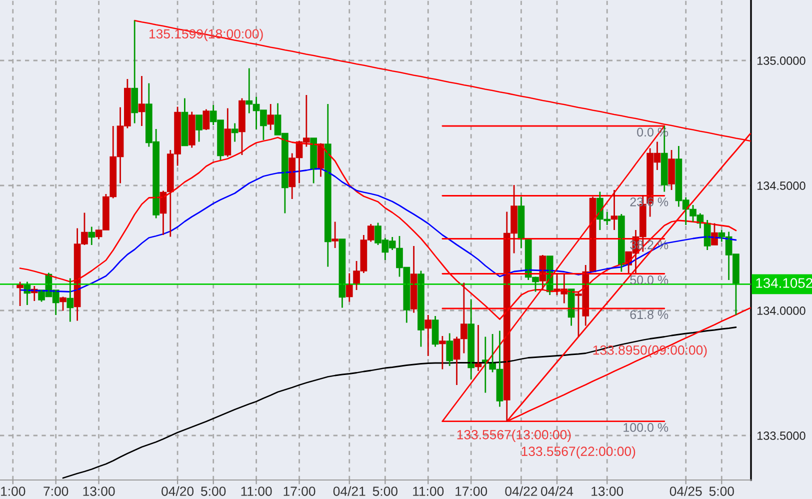 Image resolution: width=812 pixels, height=499 pixels. I want to click on x-tick-label: 04/20, so click(178, 491).